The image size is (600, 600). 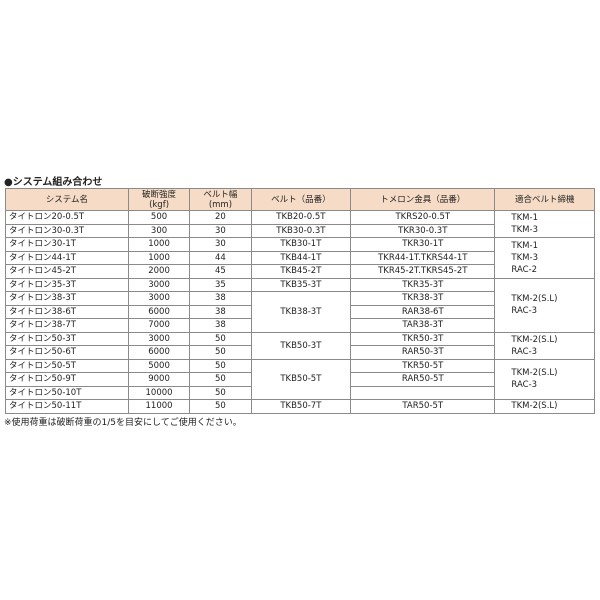 I want to click on table-row: タイトロン50-9T 9000 50 RAR50-5T, so click(x=300, y=379).